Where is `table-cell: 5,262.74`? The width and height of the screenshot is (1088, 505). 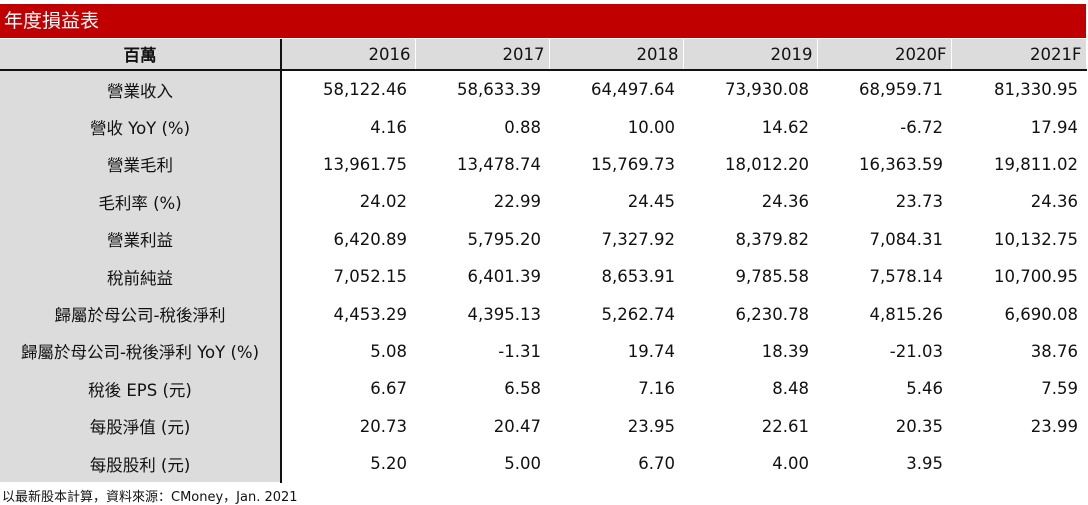
table-cell: 5,262.74 is located at coordinates (616, 314).